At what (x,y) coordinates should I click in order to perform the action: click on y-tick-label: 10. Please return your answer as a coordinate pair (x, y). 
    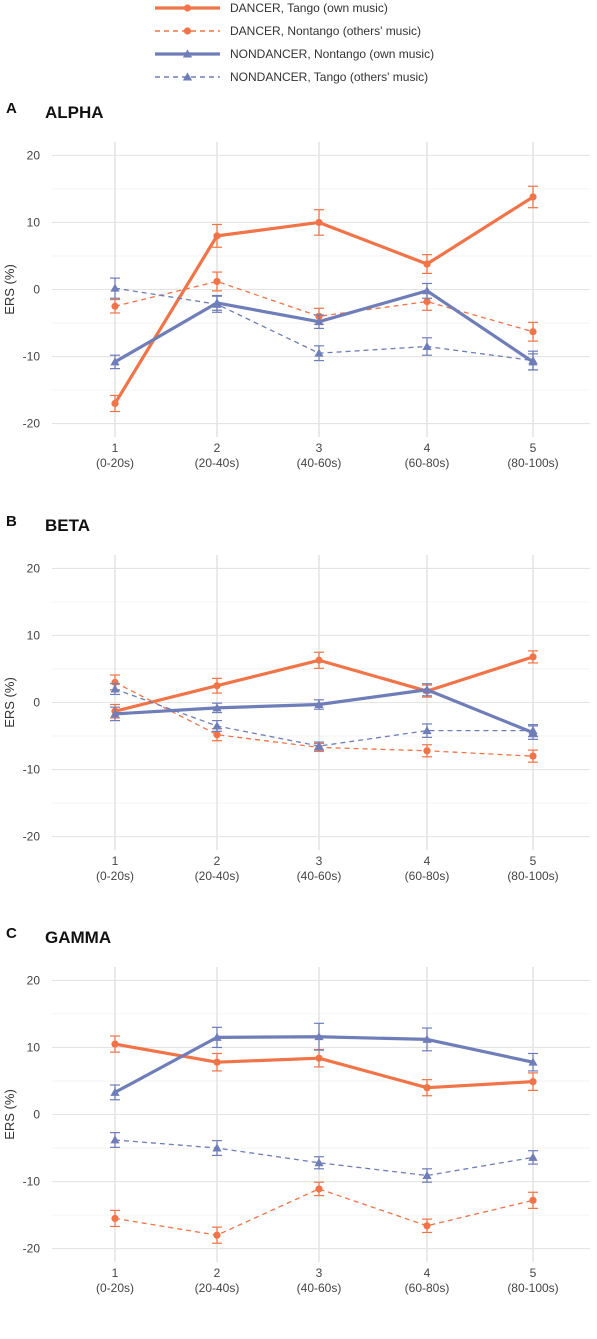
    Looking at the image, I should click on (34, 222).